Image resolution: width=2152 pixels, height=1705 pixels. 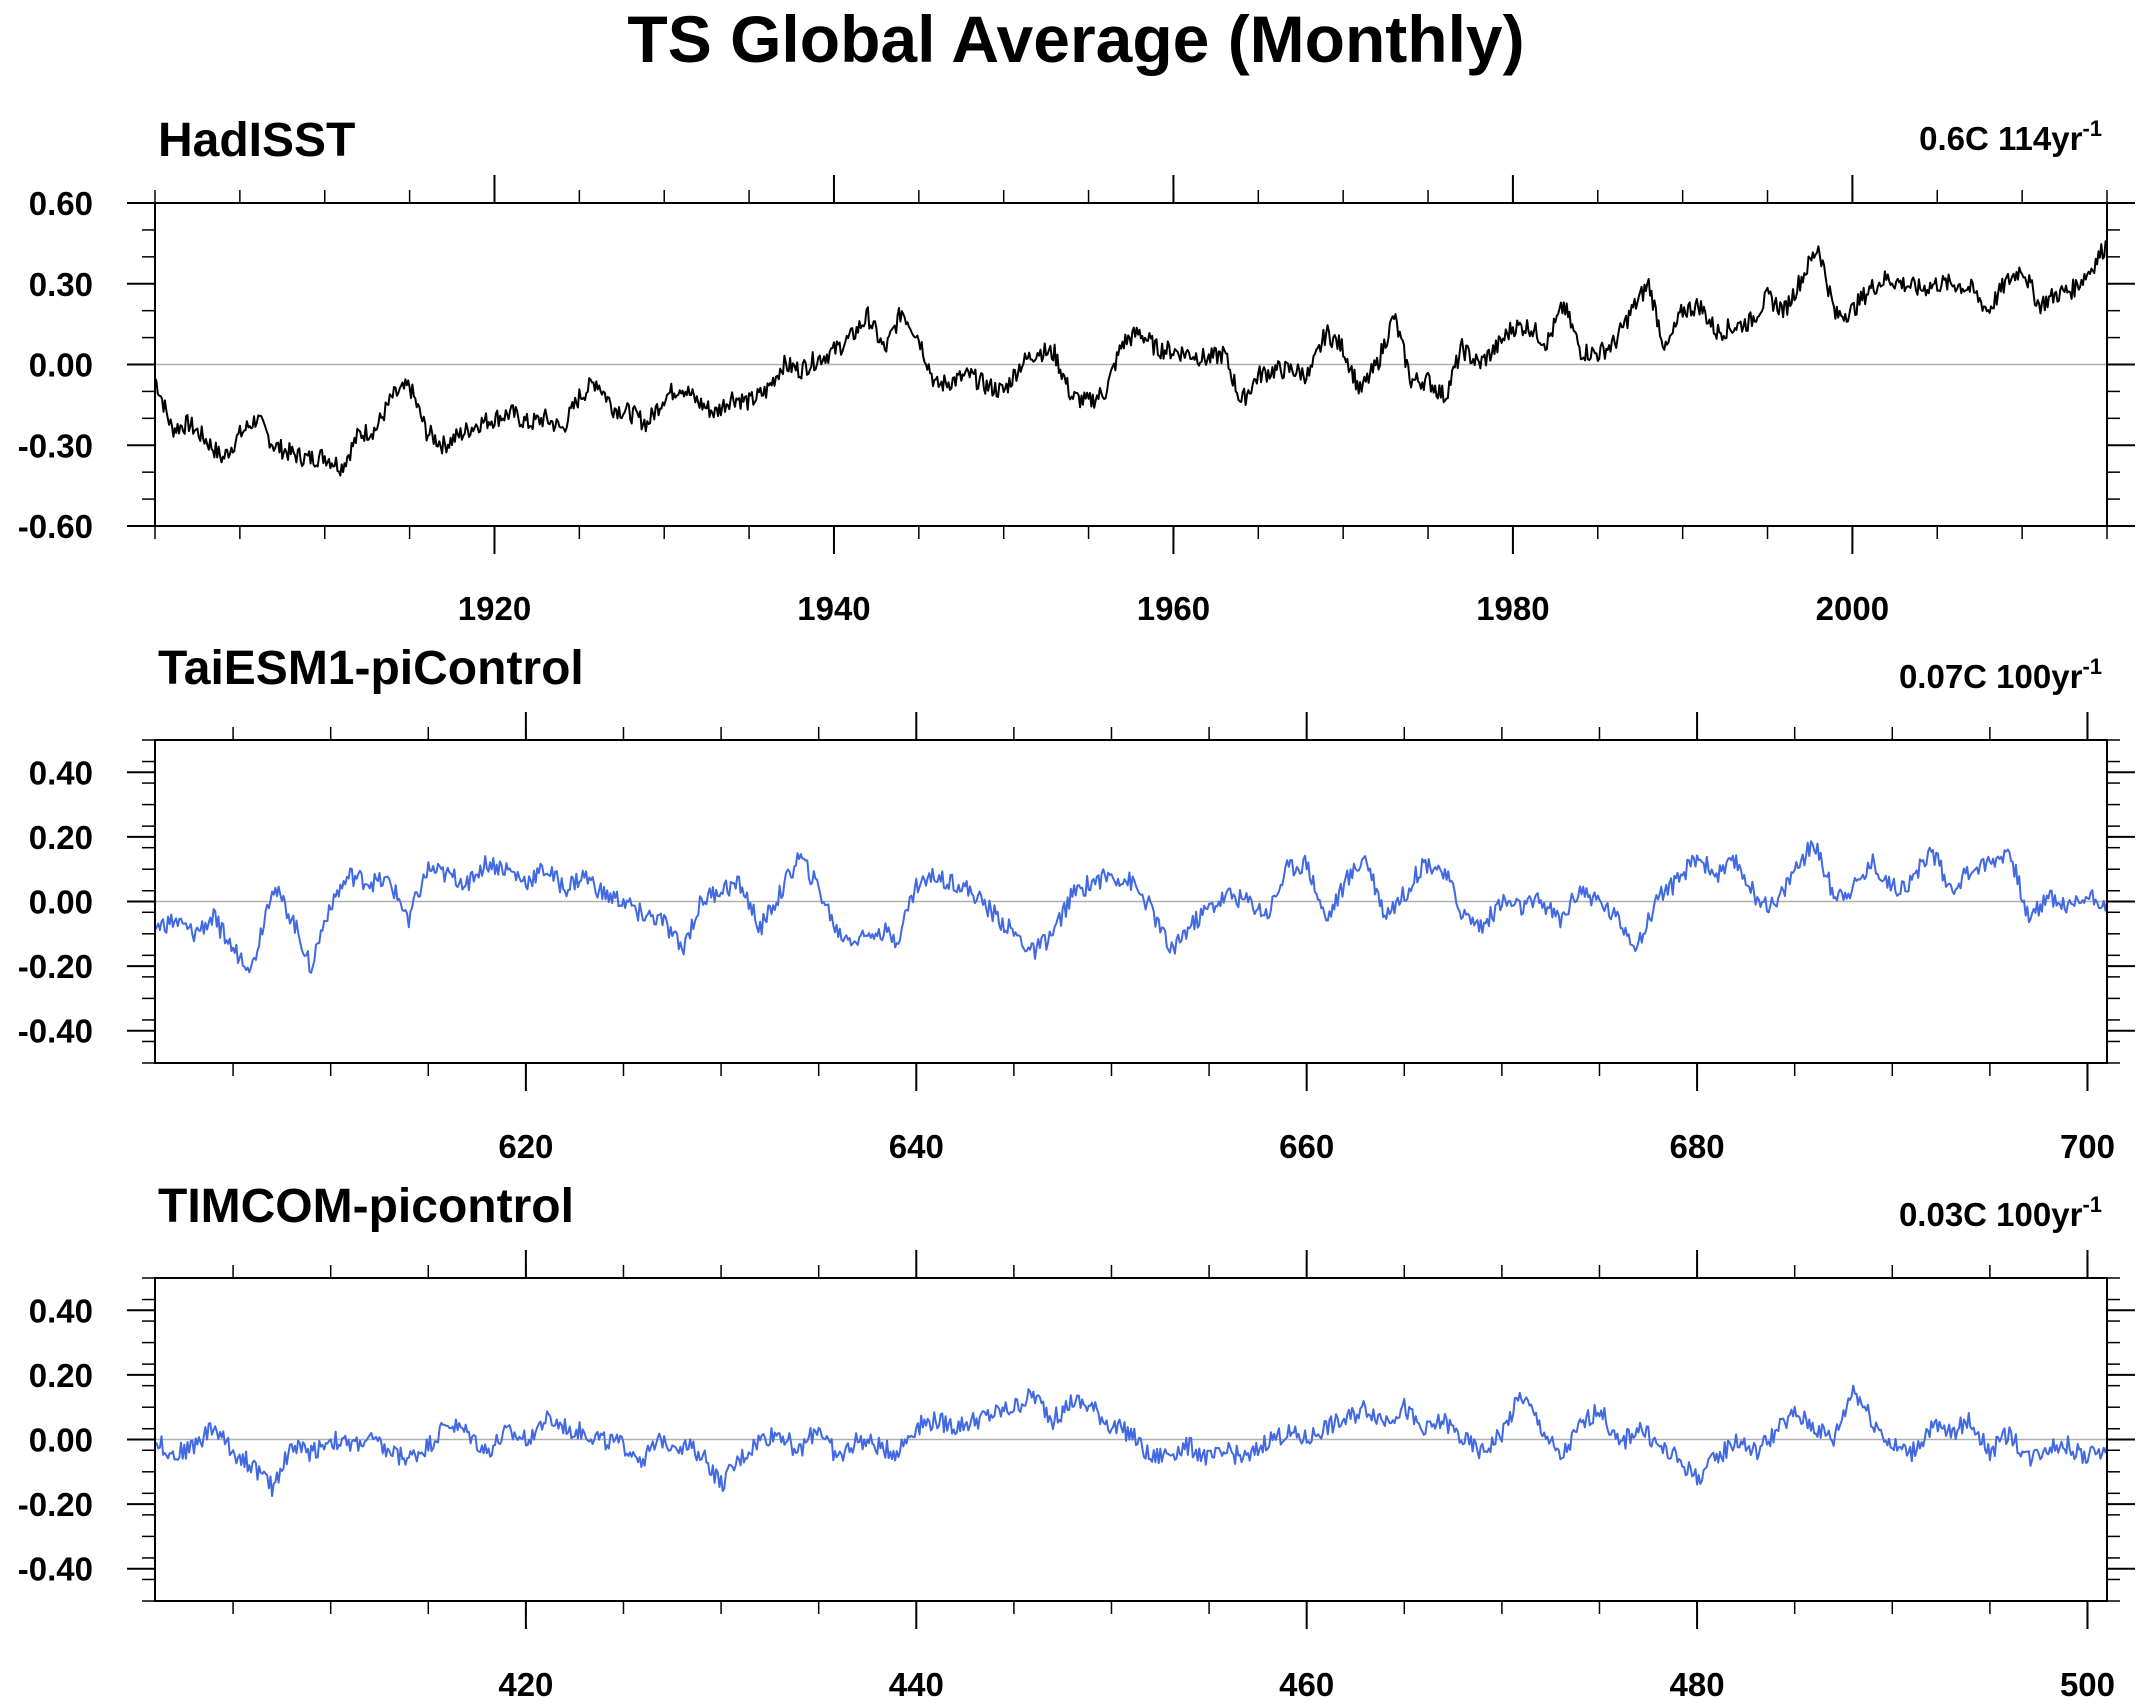 I want to click on x-tick-label: 1920, so click(x=494, y=608).